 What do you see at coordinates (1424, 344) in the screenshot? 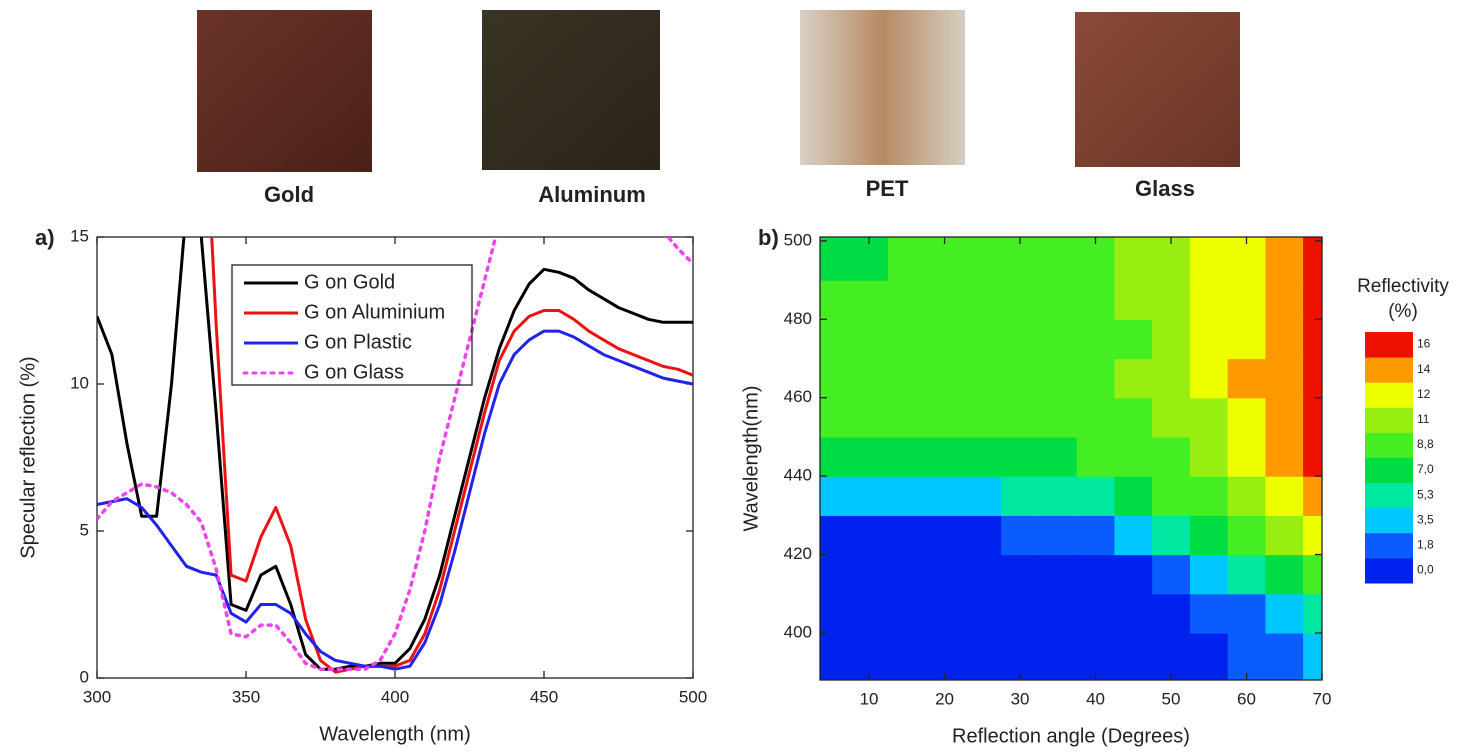
I see `colorbar-label: 16` at bounding box center [1424, 344].